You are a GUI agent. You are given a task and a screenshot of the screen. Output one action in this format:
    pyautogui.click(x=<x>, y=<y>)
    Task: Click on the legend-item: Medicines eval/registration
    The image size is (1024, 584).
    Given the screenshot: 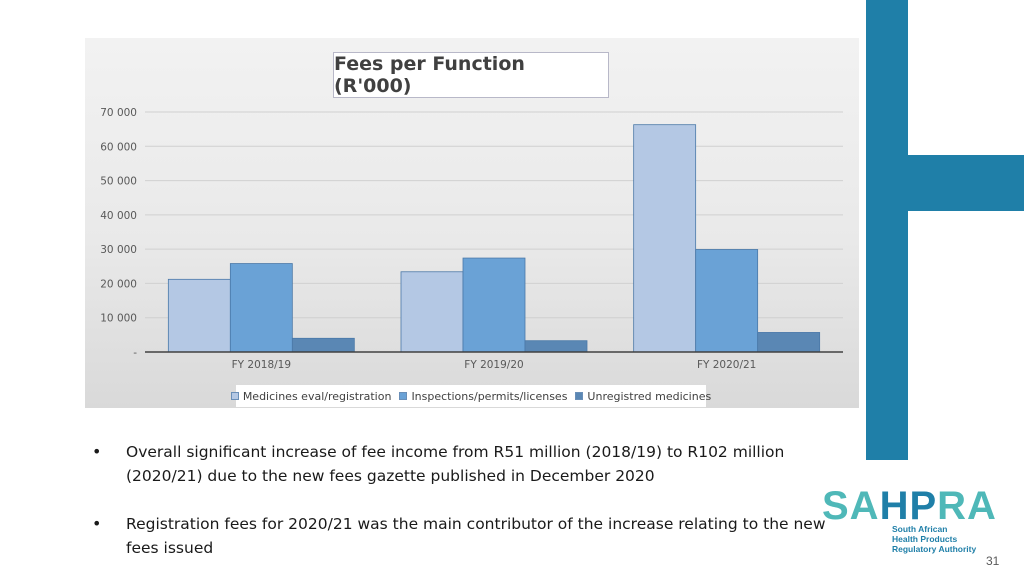 What is the action you would take?
    pyautogui.click(x=311, y=396)
    